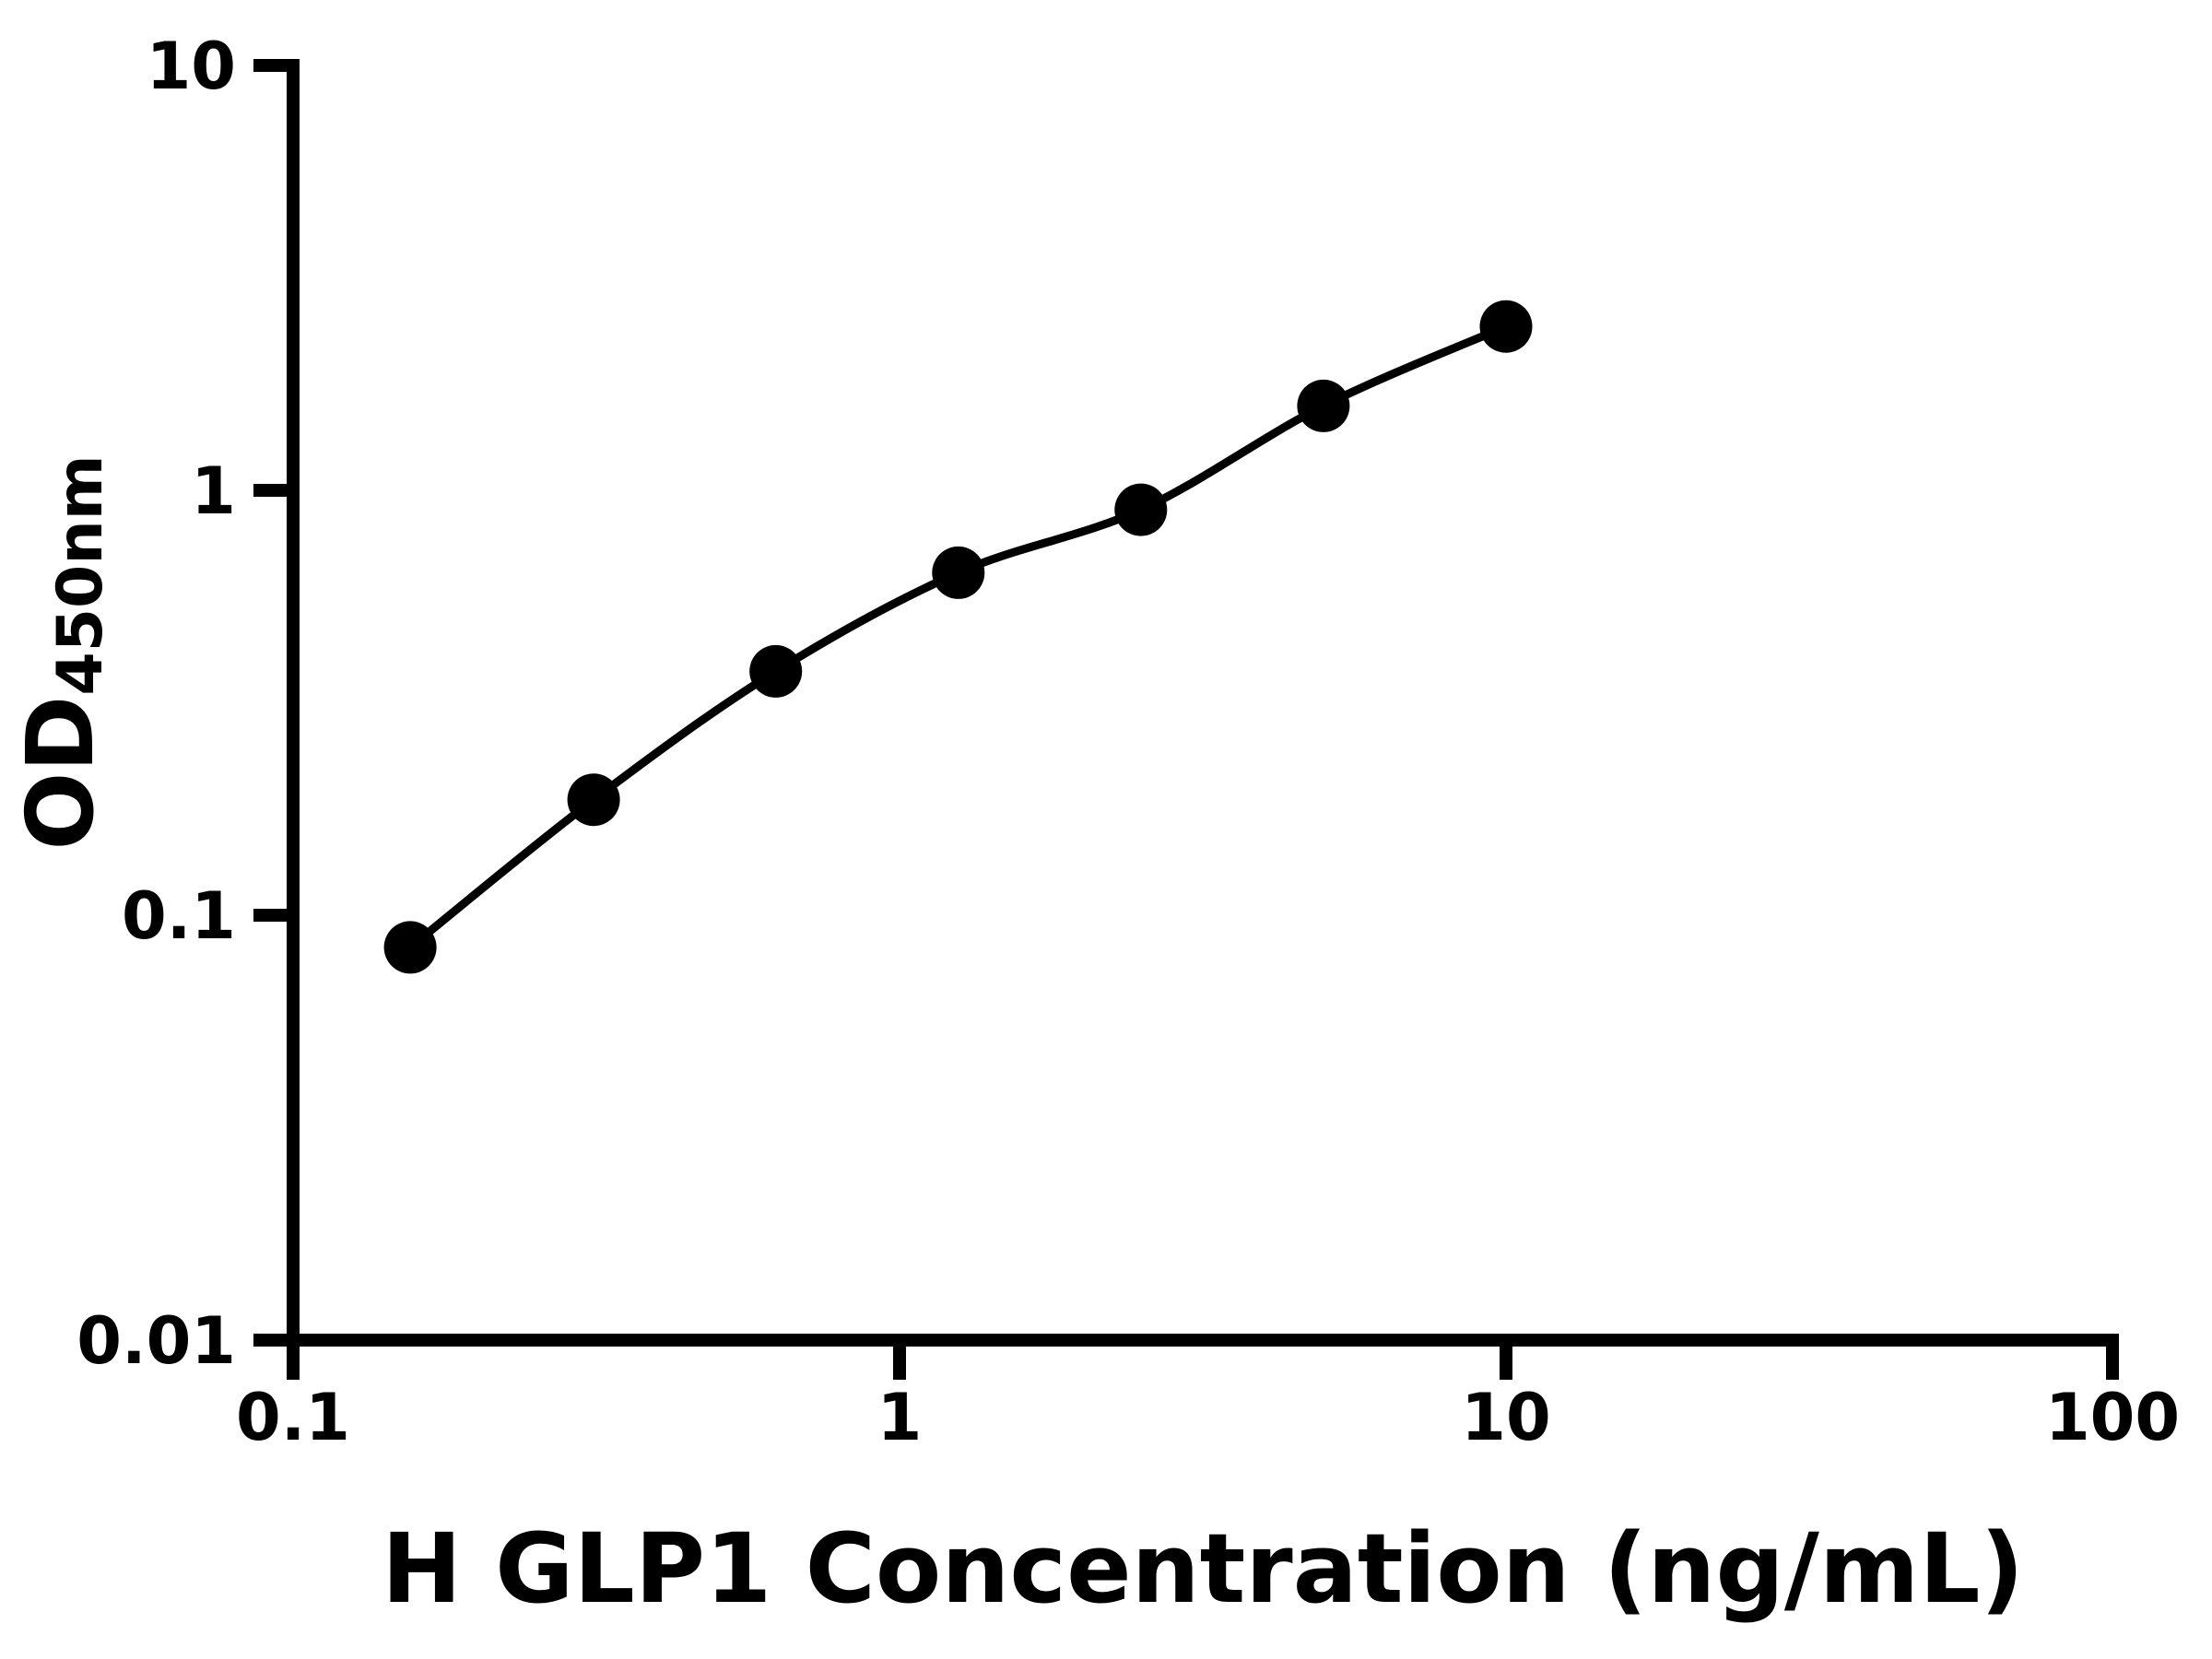  Describe the element at coordinates (213, 491) in the screenshot. I see `y-tick-label: 1` at that location.